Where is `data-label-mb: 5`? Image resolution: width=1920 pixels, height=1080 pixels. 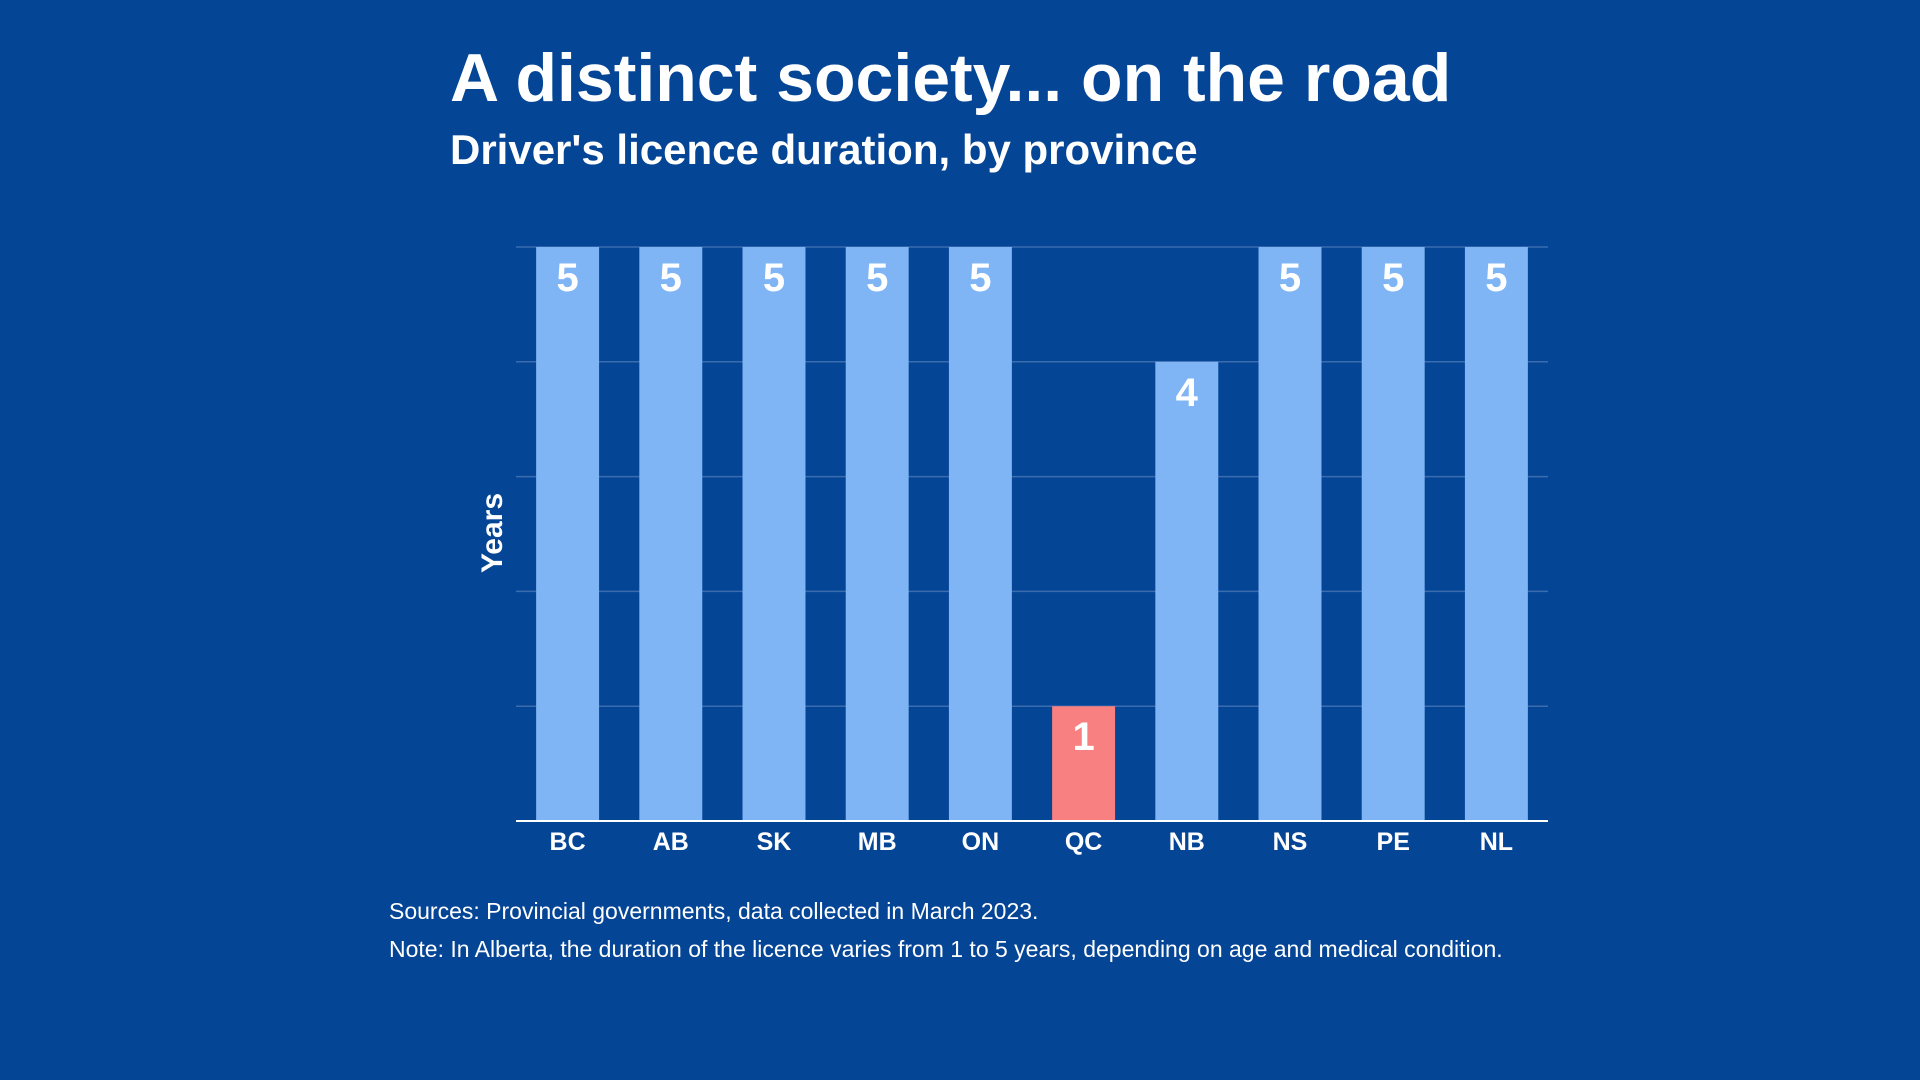 data-label-mb: 5 is located at coordinates (877, 278).